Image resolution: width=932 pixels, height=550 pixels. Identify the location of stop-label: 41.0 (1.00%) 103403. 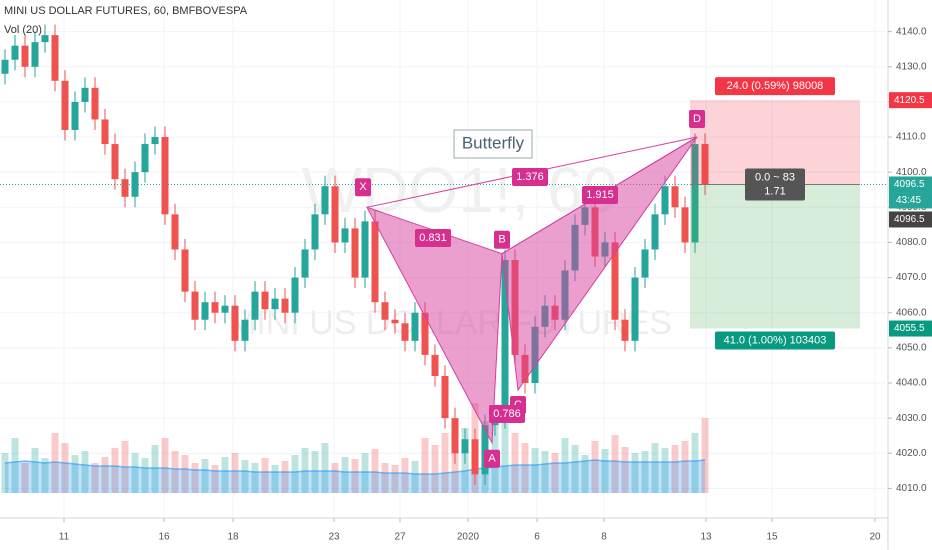
(775, 340).